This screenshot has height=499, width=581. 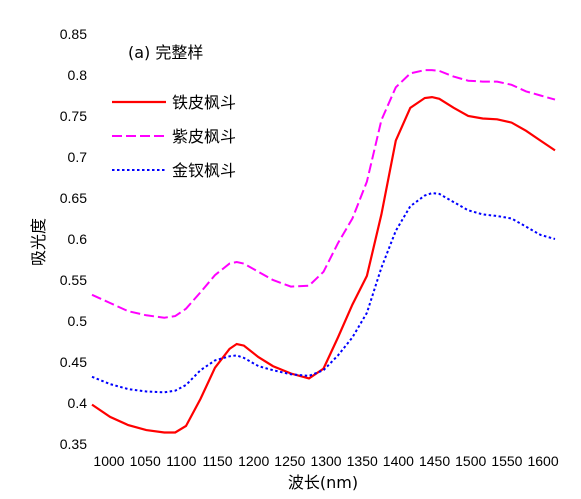 What do you see at coordinates (78, 75) in the screenshot?
I see `y-tick-label-9: 0.8` at bounding box center [78, 75].